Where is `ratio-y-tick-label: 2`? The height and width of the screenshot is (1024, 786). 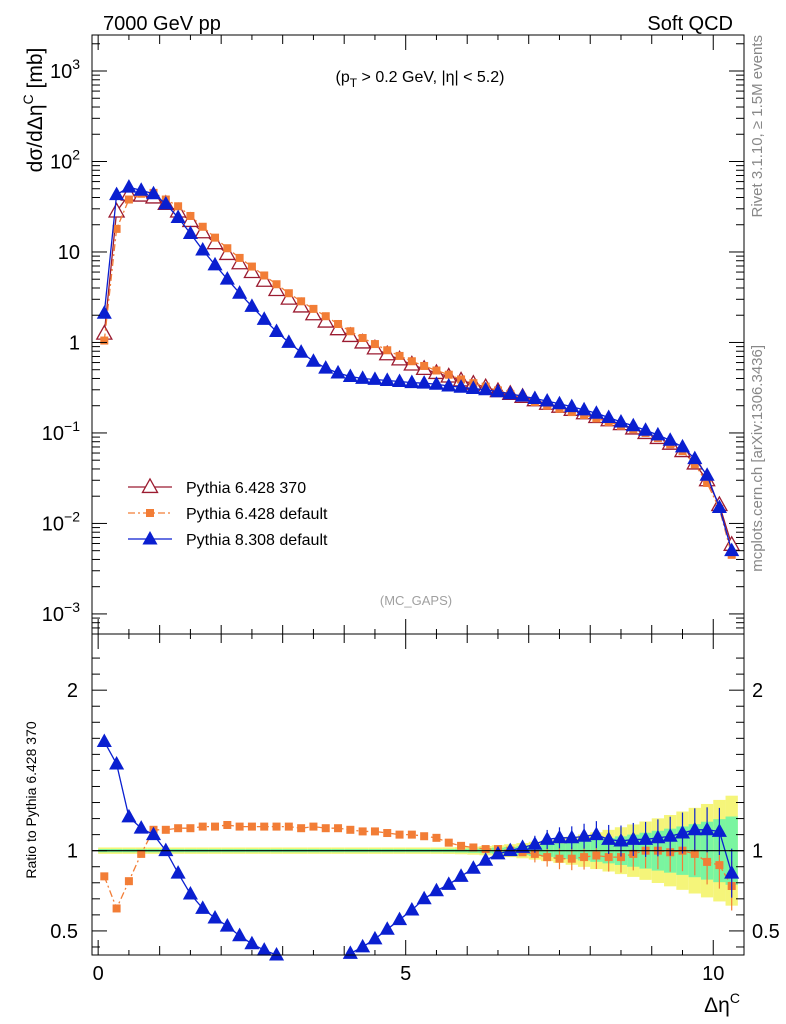
ratio-y-tick-label: 2 is located at coordinates (72, 691).